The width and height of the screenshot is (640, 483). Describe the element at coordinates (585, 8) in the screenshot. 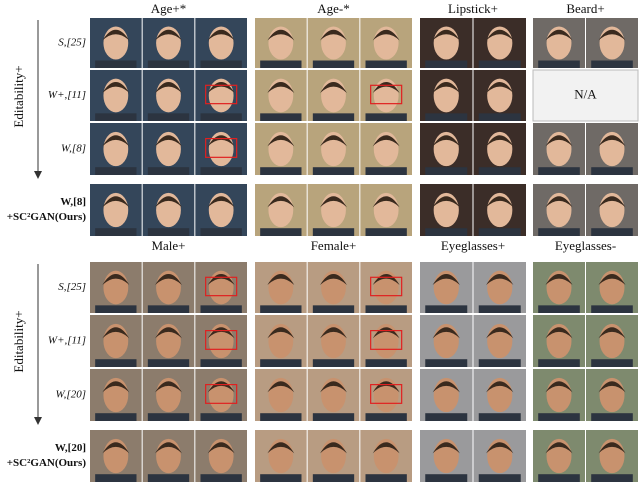

I see `column-header: Beard+` at that location.